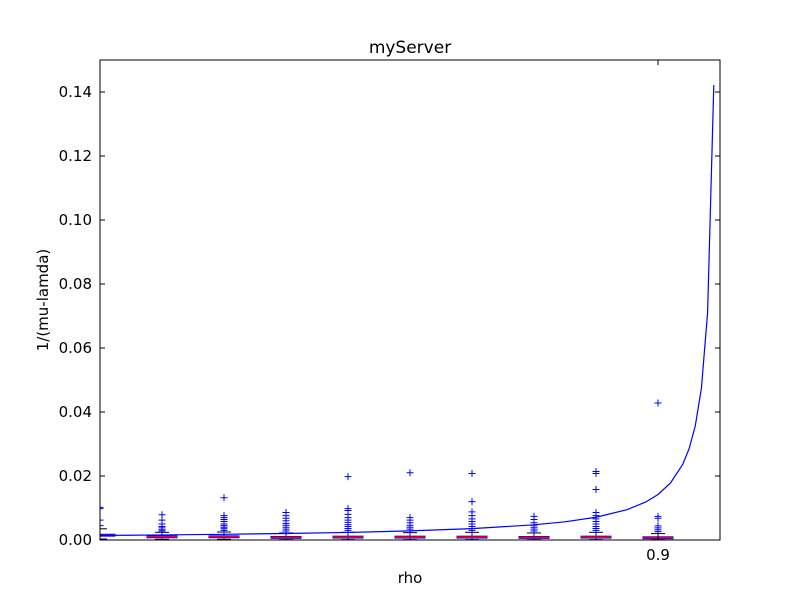 The image size is (800, 600). What do you see at coordinates (75, 220) in the screenshot?
I see `y-tick-label: 0.10` at bounding box center [75, 220].